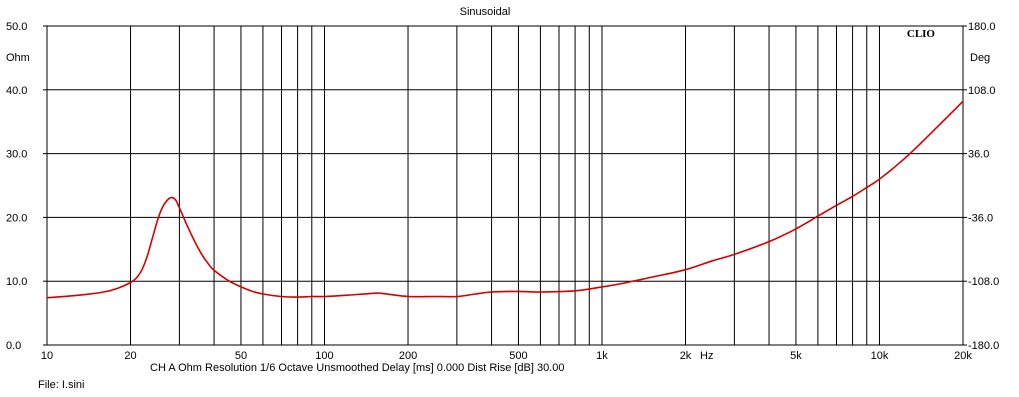 The image size is (1019, 397). I want to click on x-tick-label: 500, so click(518, 356).